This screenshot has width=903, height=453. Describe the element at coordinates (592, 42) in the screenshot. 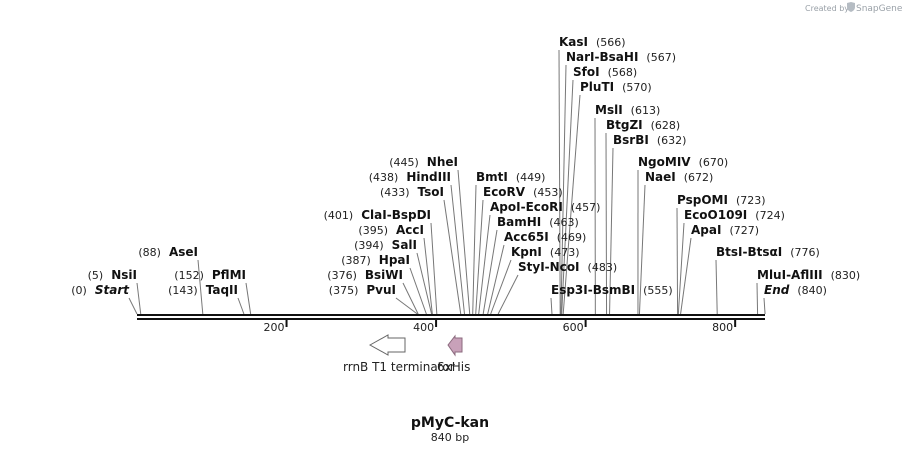

I see `site-kasi: KasI (566)` at that location.